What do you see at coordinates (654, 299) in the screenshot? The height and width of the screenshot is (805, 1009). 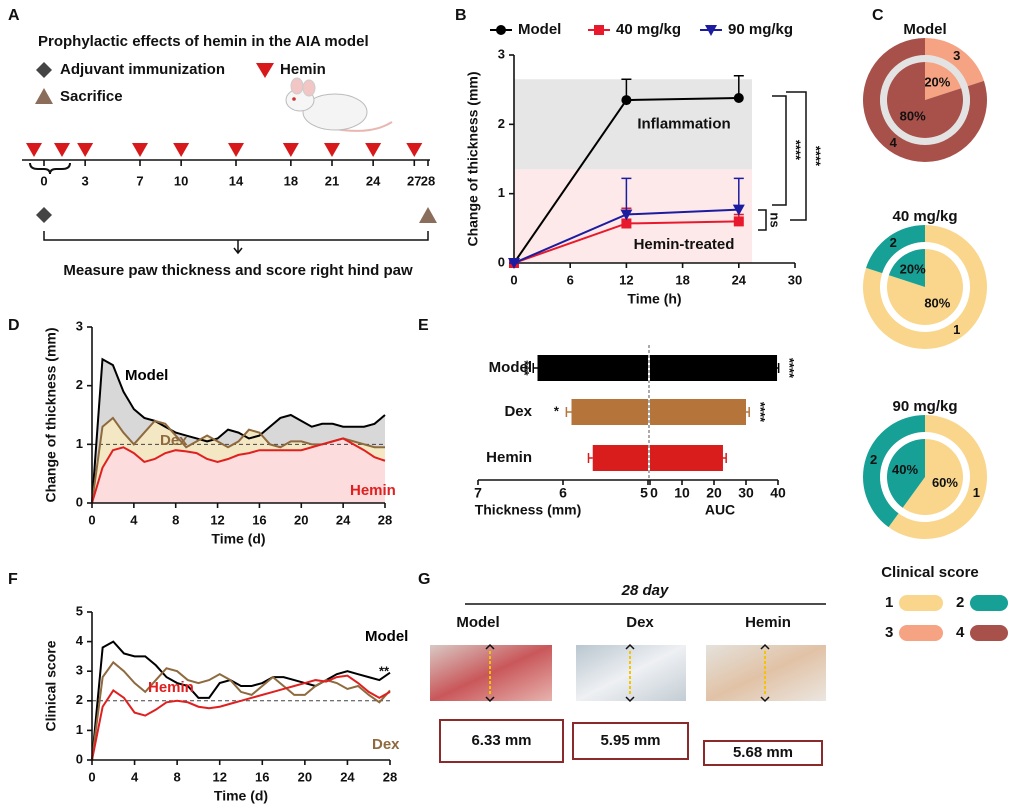 I see `x-axis-title: Time (h)` at bounding box center [654, 299].